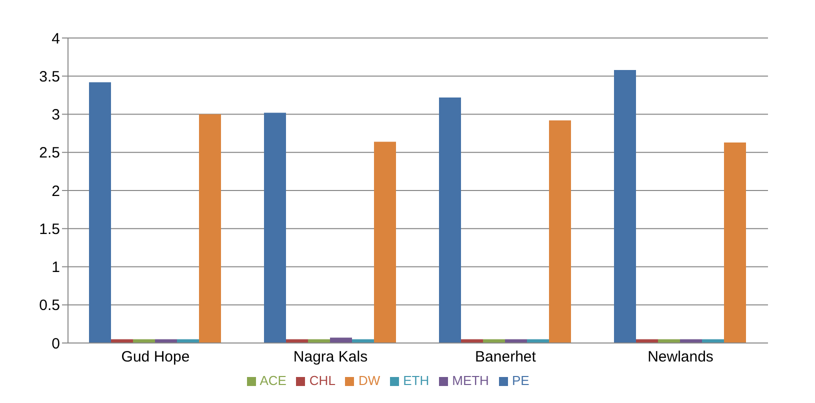  I want to click on x-tick-label: Nagra Kals, so click(330, 357).